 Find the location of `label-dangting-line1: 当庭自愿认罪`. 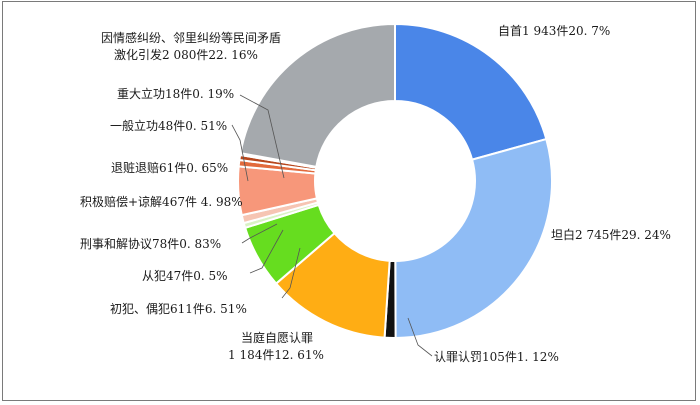

label-dangting-line1: 当庭自愿认罪 is located at coordinates (277, 337).